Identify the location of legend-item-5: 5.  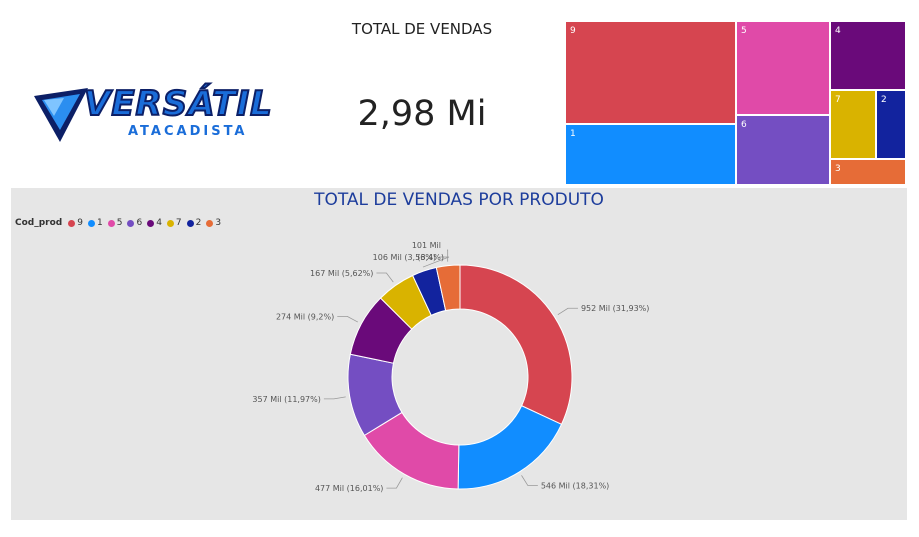
(115, 223).